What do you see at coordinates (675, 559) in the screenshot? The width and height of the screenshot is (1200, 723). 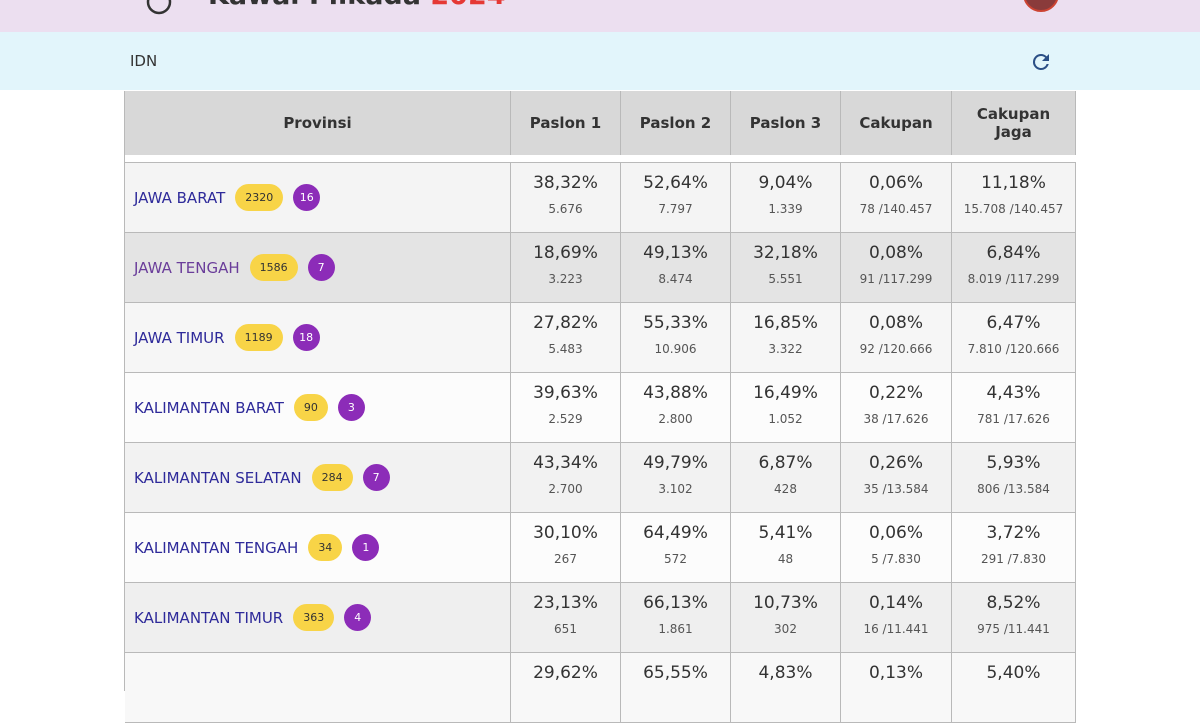 I see `vote-count: 572` at bounding box center [675, 559].